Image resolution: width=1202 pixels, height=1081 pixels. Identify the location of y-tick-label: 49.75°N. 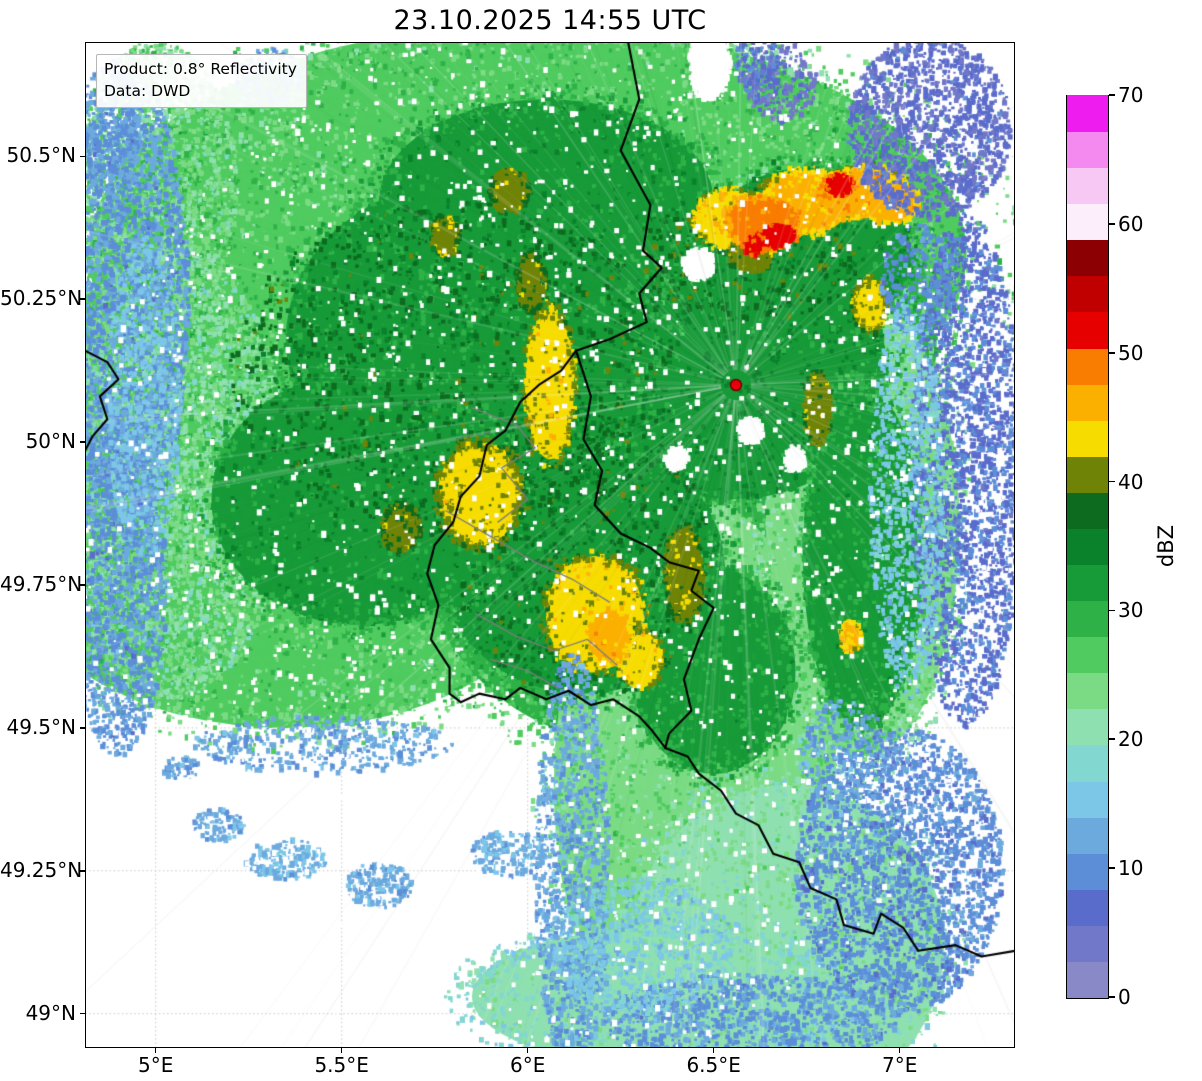
(41, 584).